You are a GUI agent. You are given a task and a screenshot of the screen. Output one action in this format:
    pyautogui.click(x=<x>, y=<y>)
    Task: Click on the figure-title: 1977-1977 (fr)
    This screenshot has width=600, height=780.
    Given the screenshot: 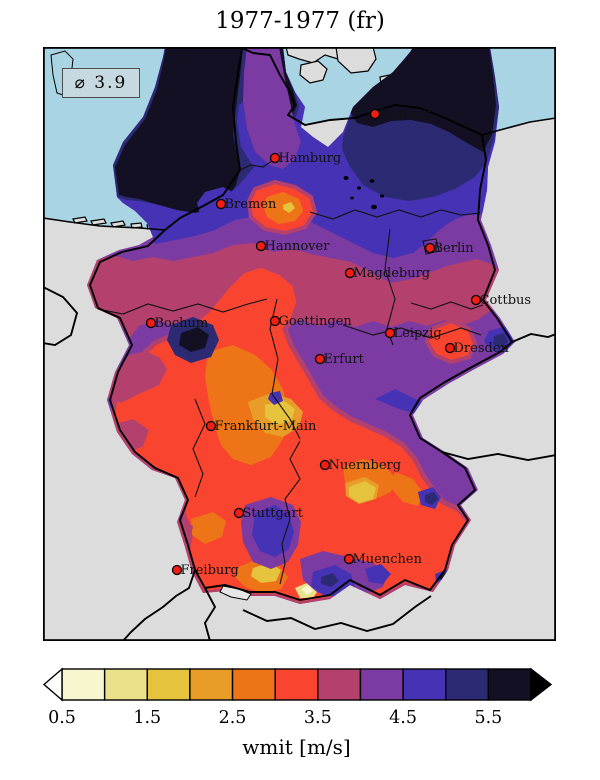 What is the action you would take?
    pyautogui.click(x=300, y=21)
    